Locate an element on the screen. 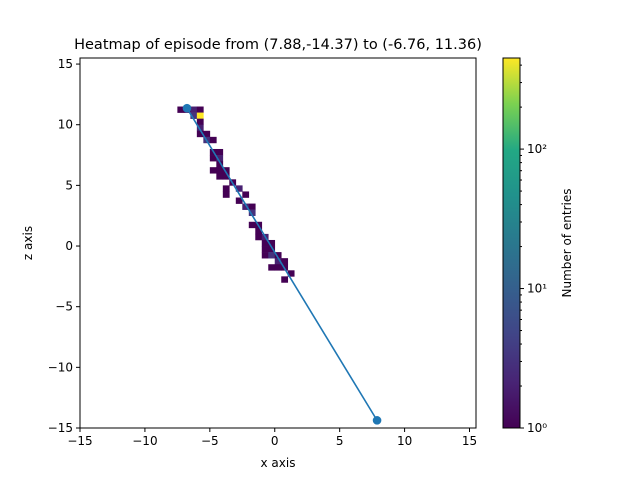 The width and height of the screenshot is (640, 485). y-tick-label: −5 is located at coordinates (64, 307).